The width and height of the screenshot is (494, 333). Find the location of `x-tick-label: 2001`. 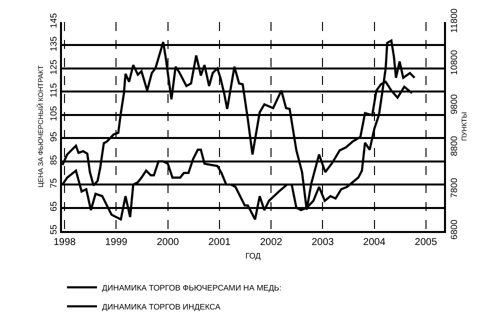

x-tick-label: 2001 is located at coordinates (220, 242).